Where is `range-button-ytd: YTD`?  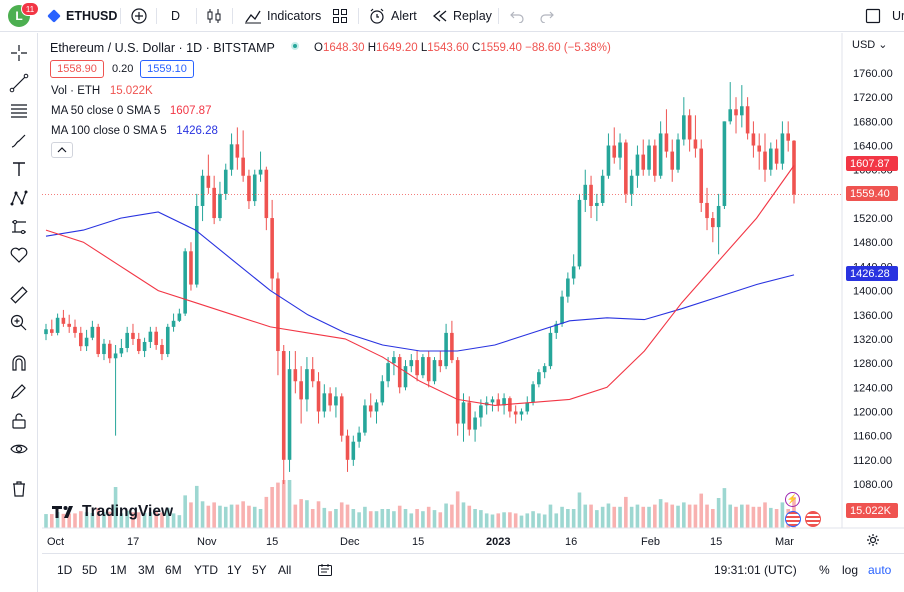
range-button-ytd: YTD is located at coordinates (206, 570).